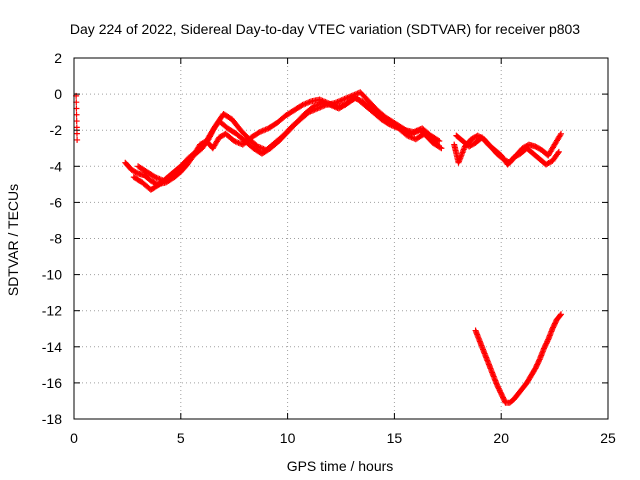  What do you see at coordinates (56, 239) in the screenshot?
I see `y-tick-label: -8` at bounding box center [56, 239].